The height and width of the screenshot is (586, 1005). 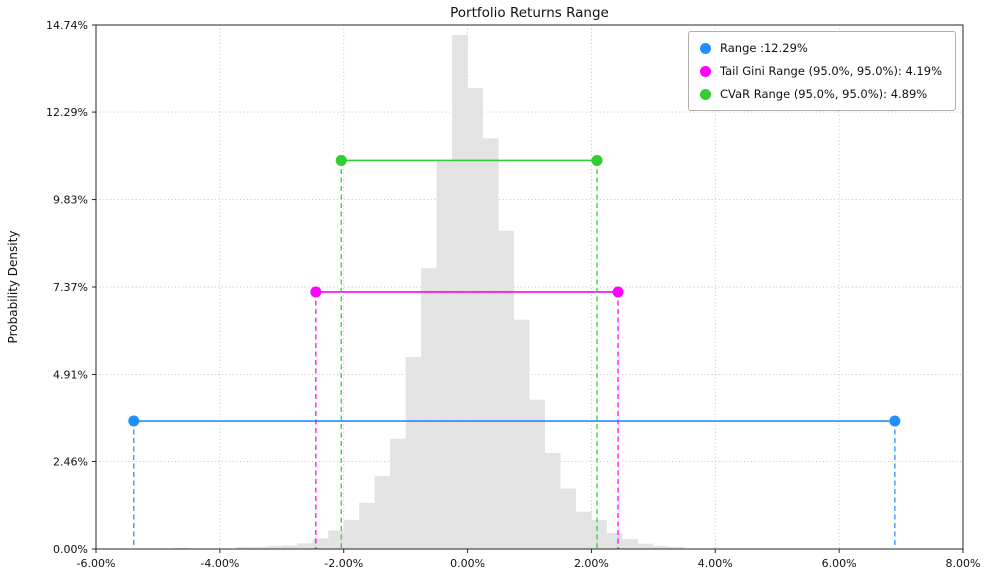 I want to click on x-tick-label: -2.00%, so click(x=343, y=563).